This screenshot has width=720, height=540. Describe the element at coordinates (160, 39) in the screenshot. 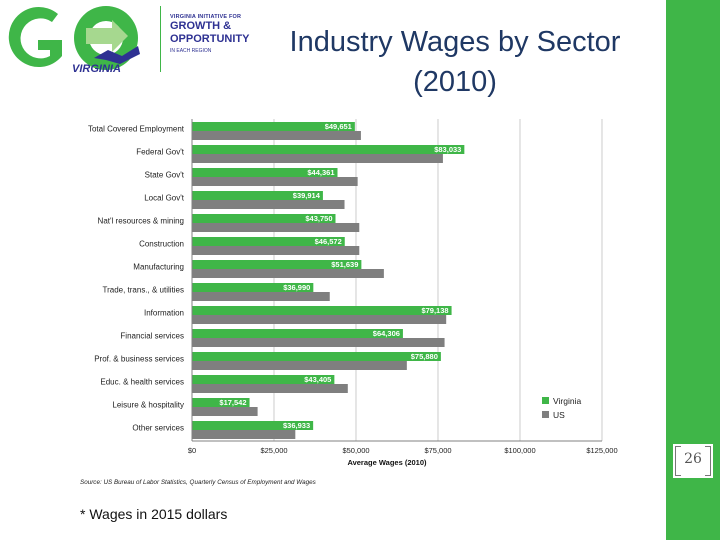

I see `logo-divider` at that location.